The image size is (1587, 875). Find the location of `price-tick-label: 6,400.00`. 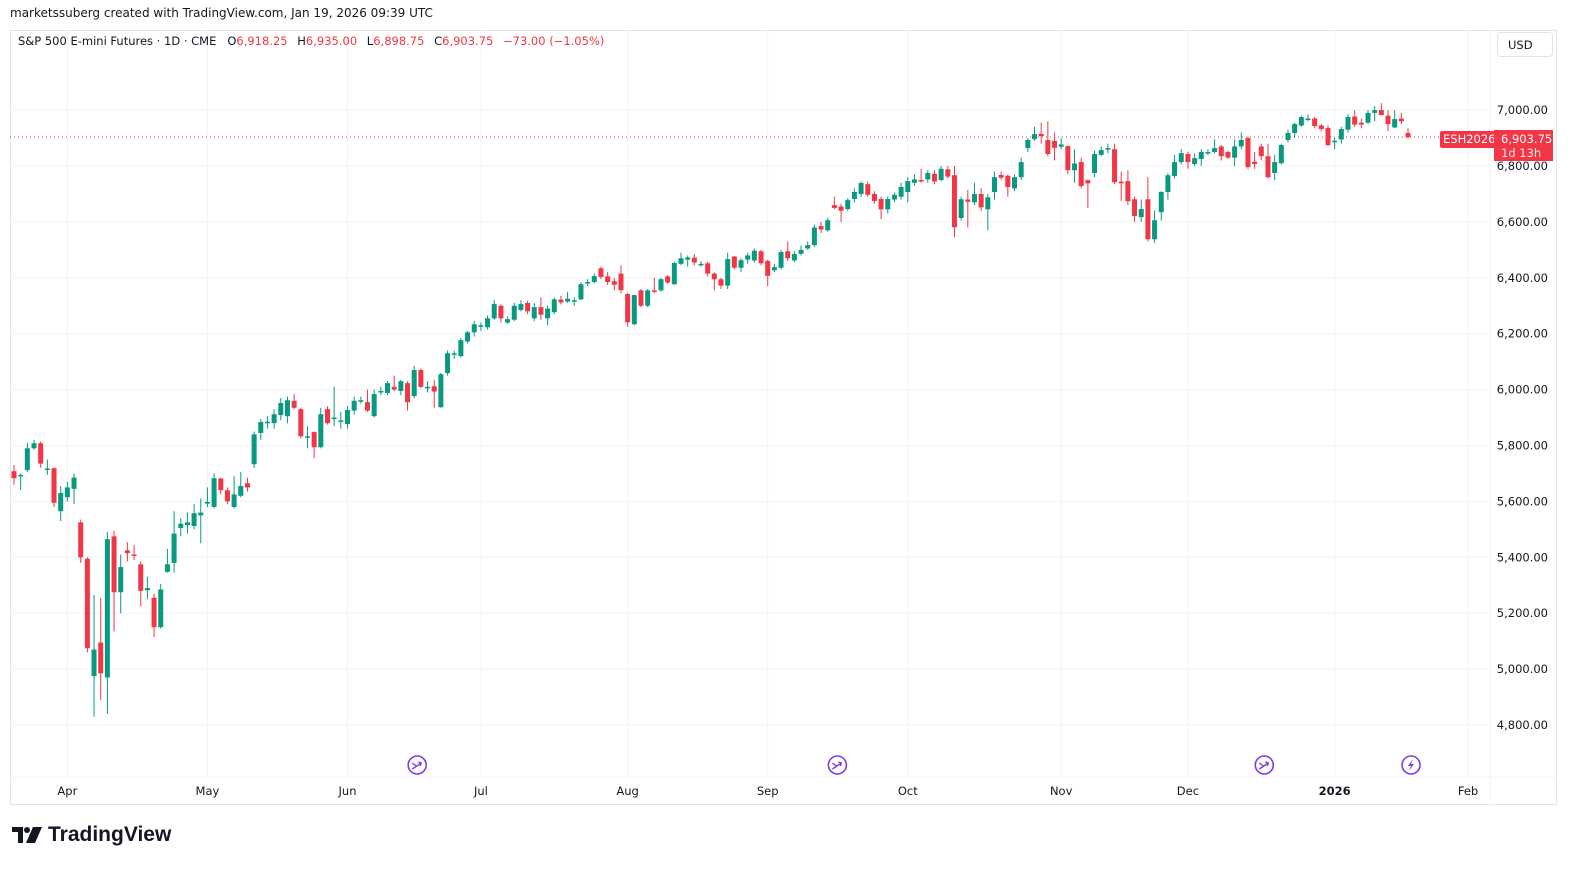

price-tick-label: 6,400.00 is located at coordinates (1522, 278).